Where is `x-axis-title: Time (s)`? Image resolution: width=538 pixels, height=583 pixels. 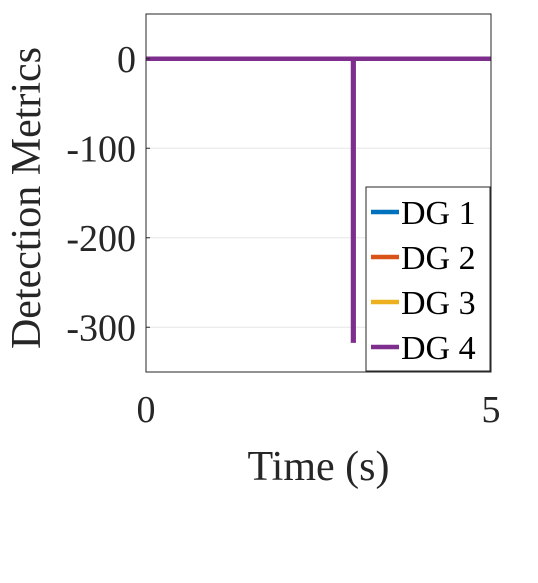 x-axis-title: Time (s) is located at coordinates (319, 467).